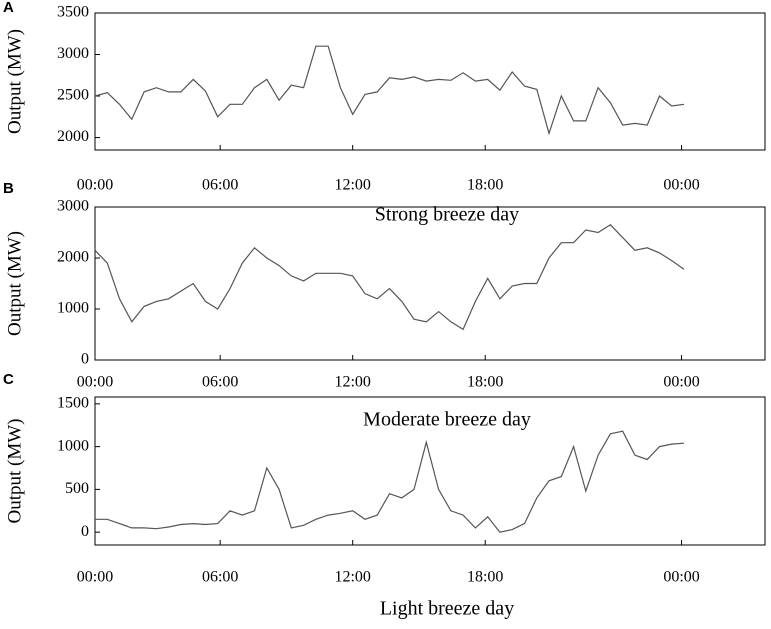 Image resolution: width=771 pixels, height=629 pixels. I want to click on x-axis-label: Moderate breeze day, so click(447, 420).